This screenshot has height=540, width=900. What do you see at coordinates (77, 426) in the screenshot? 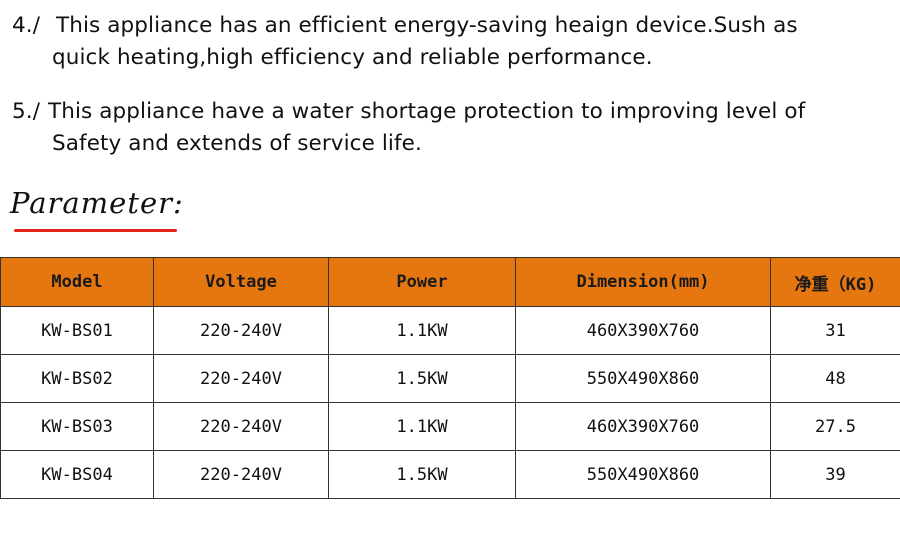
I see `cell-model: KW-BS03` at bounding box center [77, 426].